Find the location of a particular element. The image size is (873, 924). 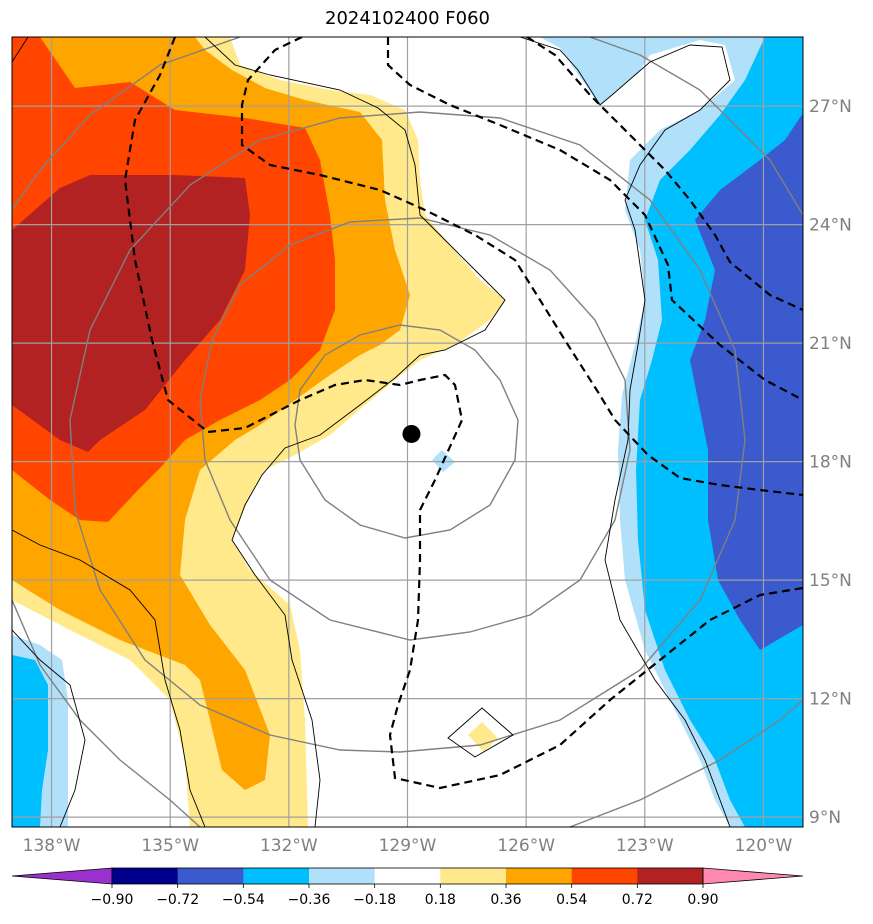

longitude-tick-label: 135°W is located at coordinates (170, 846).